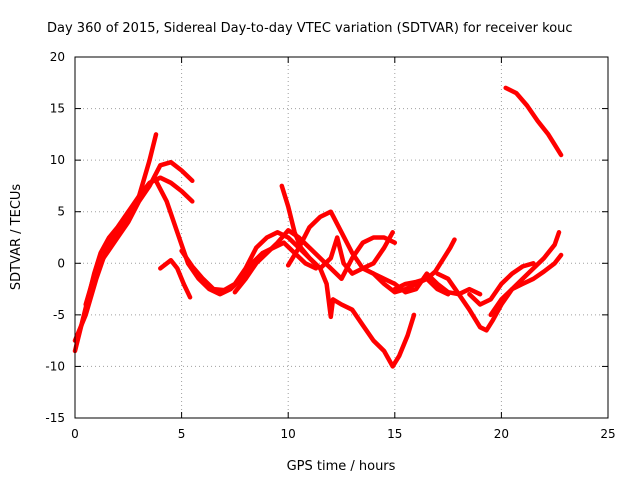 This screenshot has width=640, height=480. What do you see at coordinates (341, 466) in the screenshot?
I see `x-axis-label: GPS time / hours` at bounding box center [341, 466].